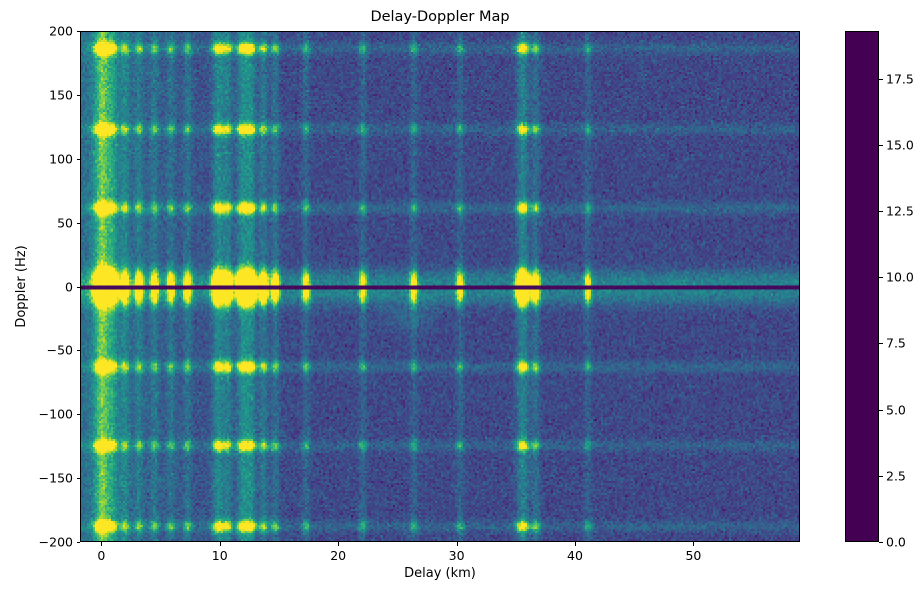  Describe the element at coordinates (900, 211) in the screenshot. I see `colorbar-tick-label: 12.5` at that location.